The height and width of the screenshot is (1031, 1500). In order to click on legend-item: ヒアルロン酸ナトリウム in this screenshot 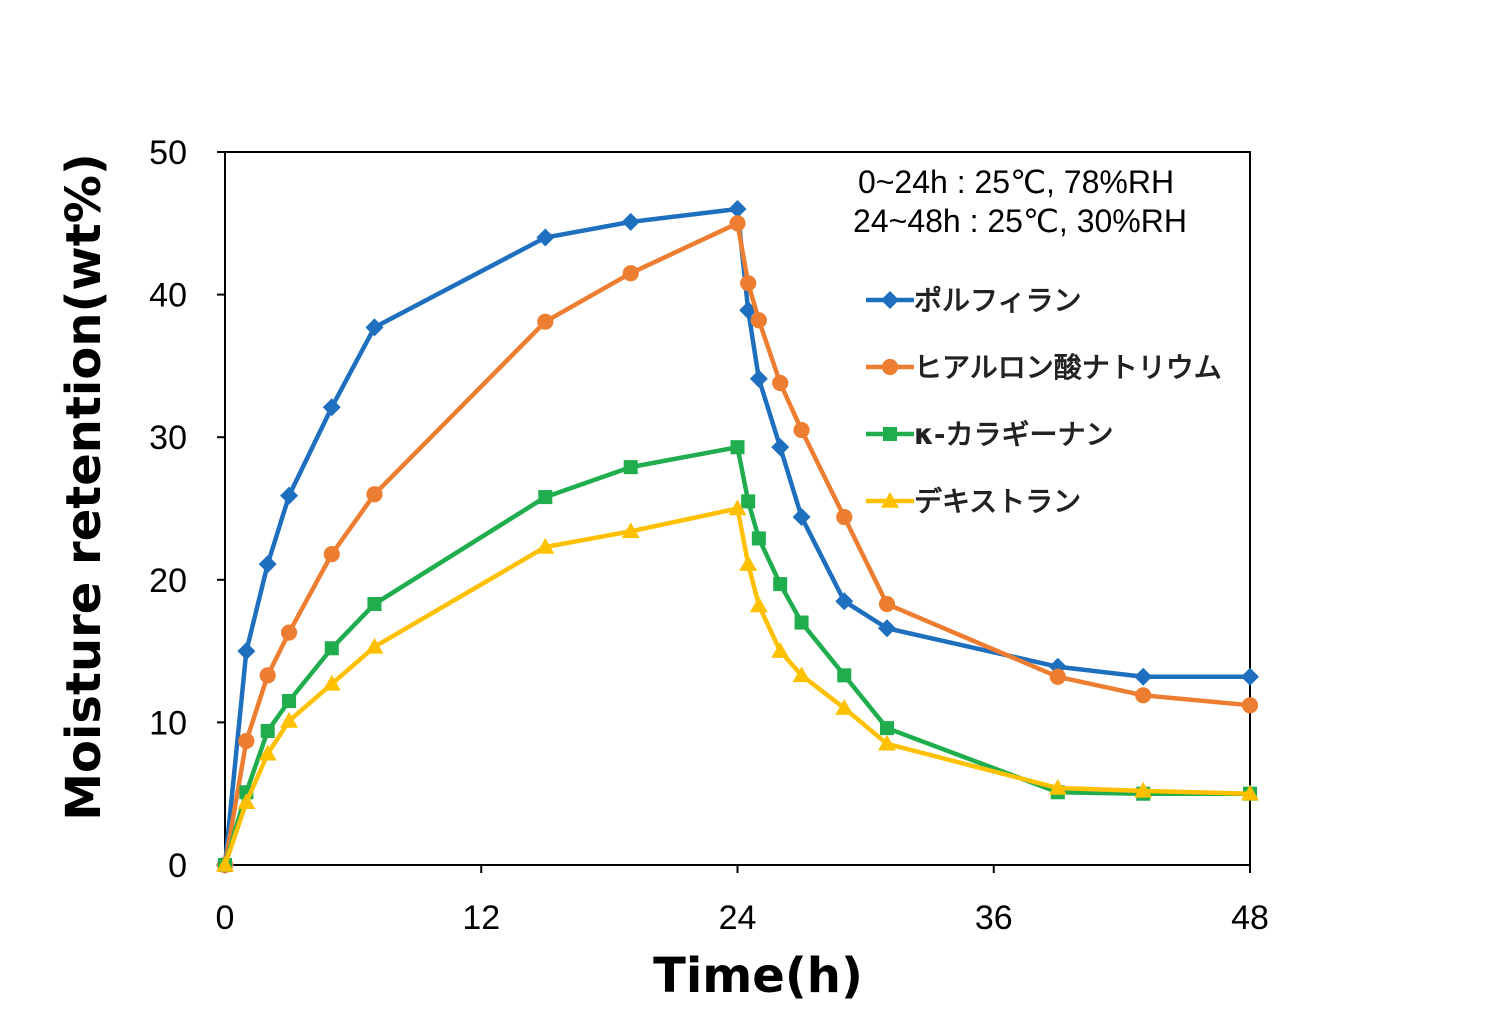, I will do `click(1044, 367)`.